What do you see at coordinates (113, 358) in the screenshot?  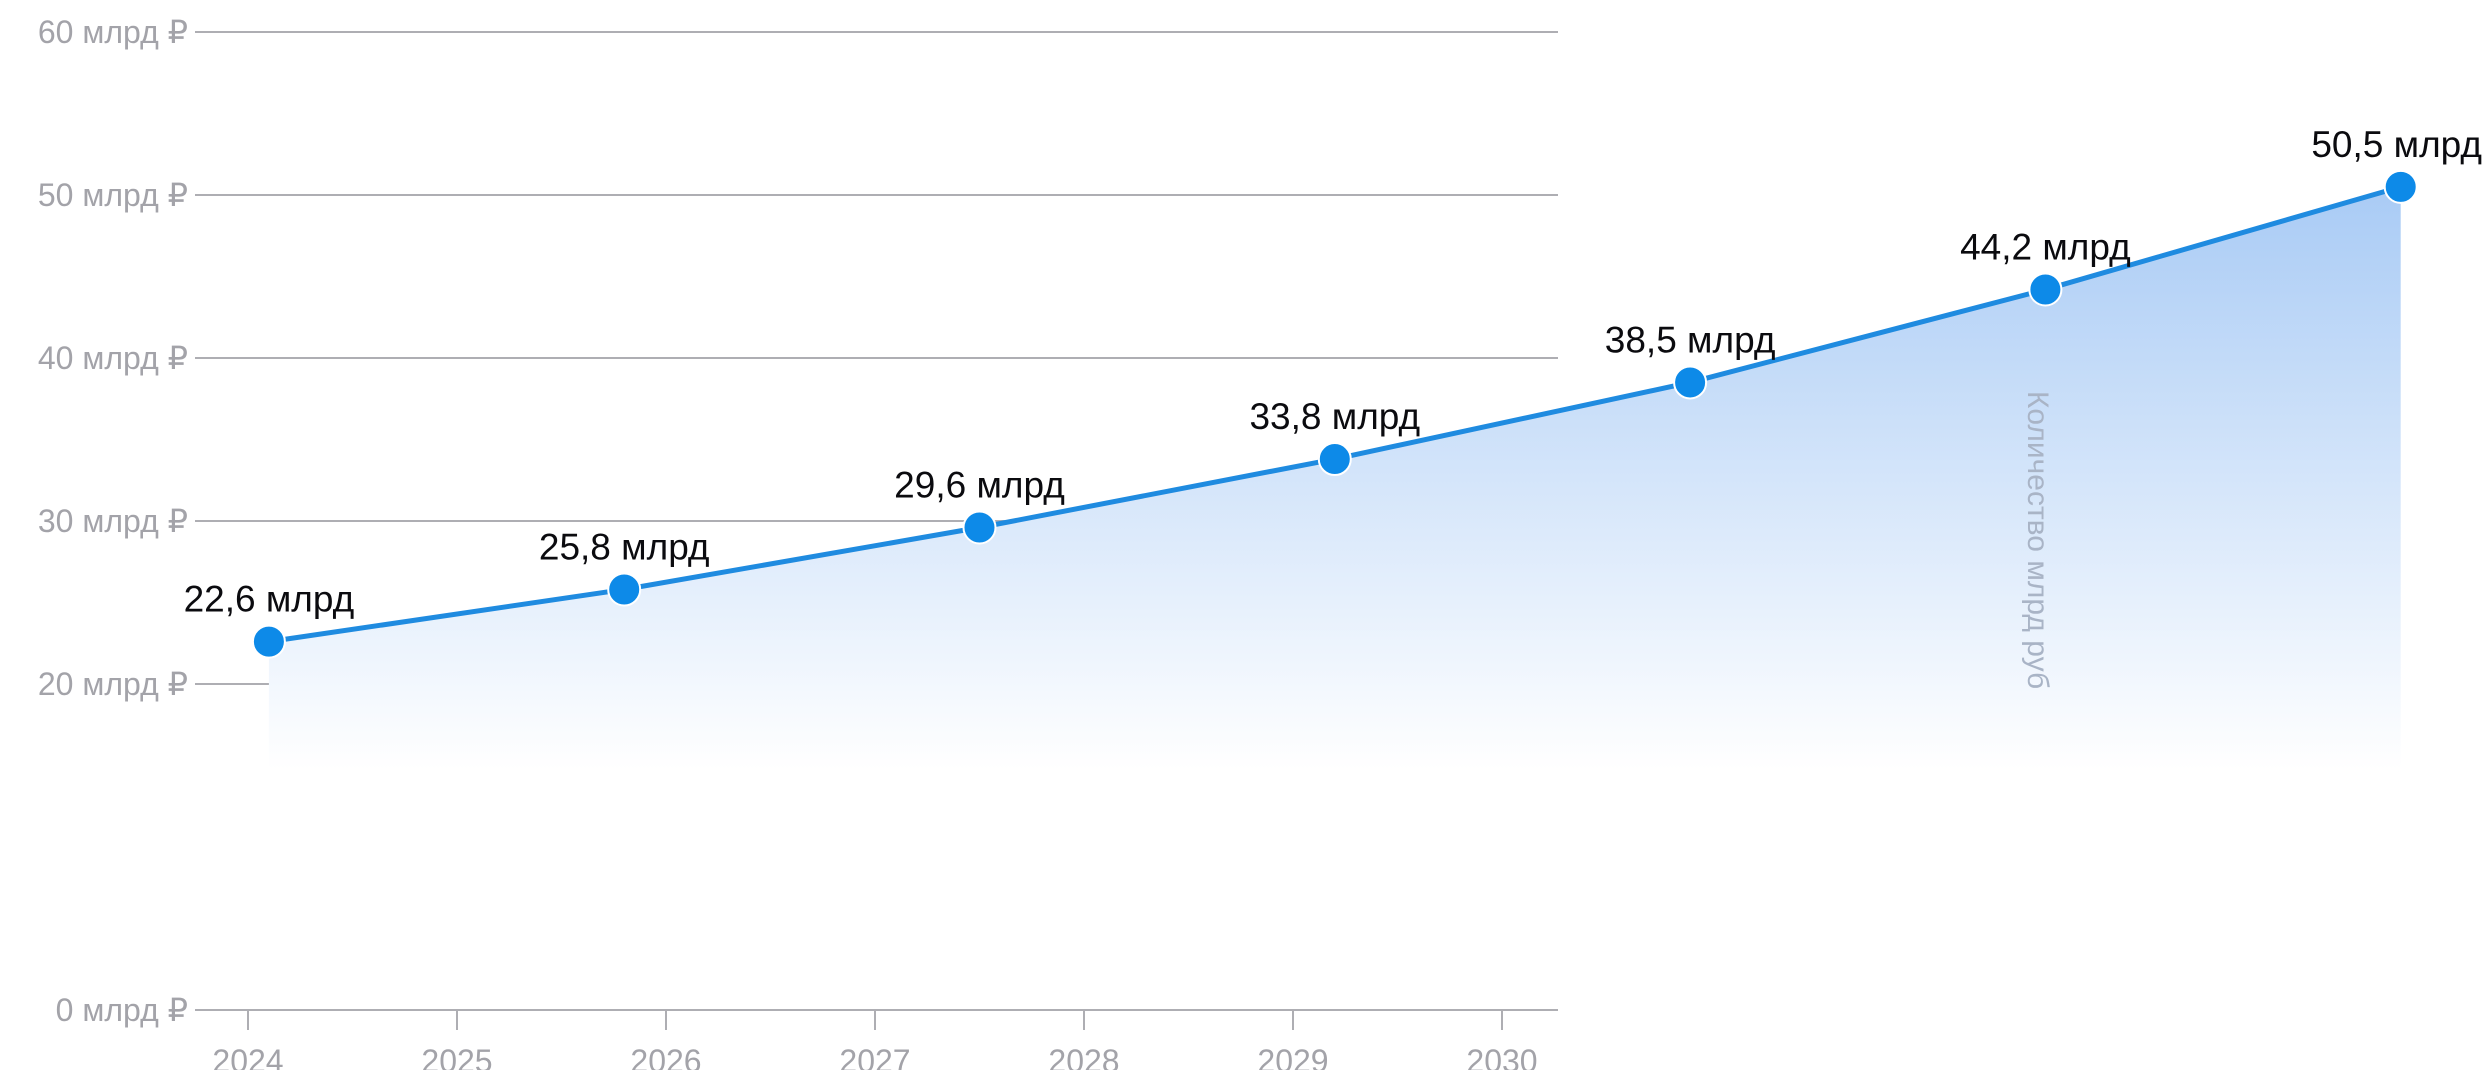 I see `y-tick-label: 40 млрд ₽` at bounding box center [113, 358].